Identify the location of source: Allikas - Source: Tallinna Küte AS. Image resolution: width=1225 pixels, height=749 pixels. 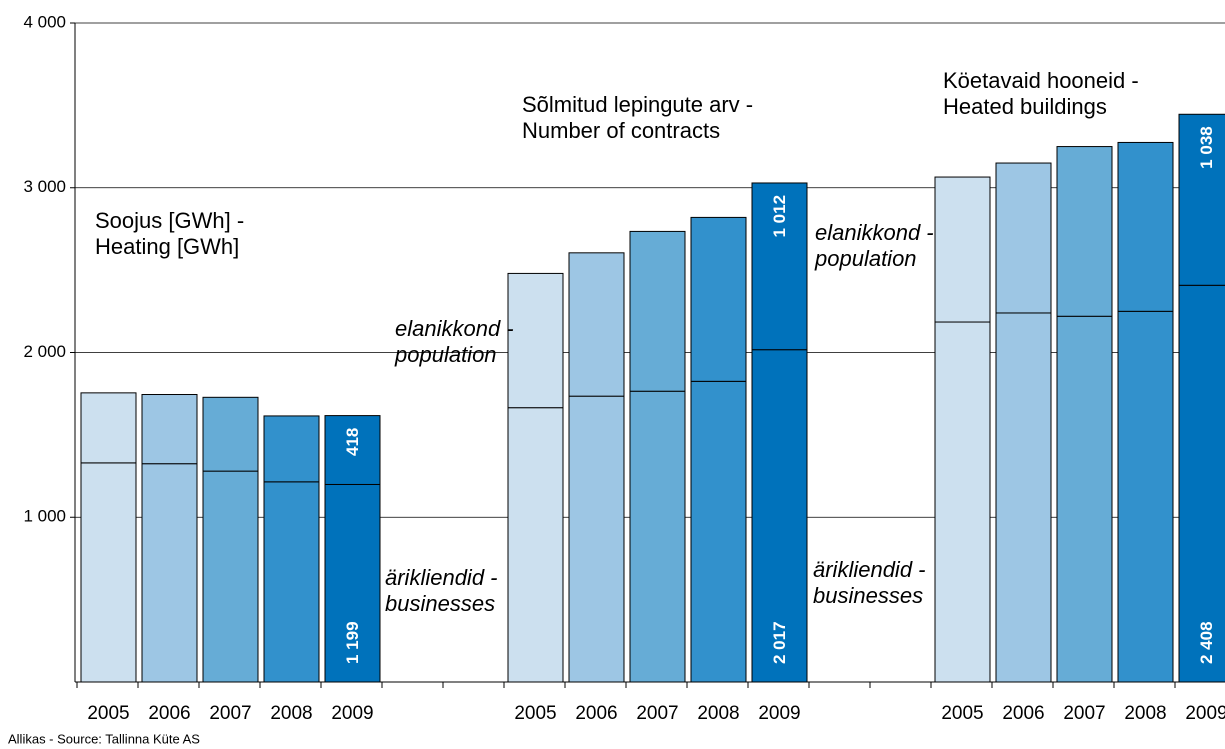
(104, 738).